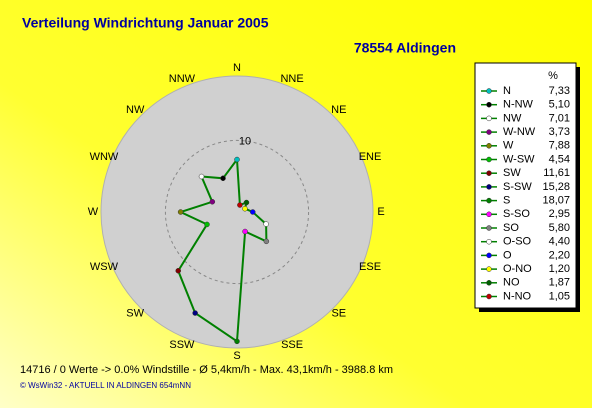 The width and height of the screenshot is (592, 408). Describe the element at coordinates (519, 132) in the screenshot. I see `legend-label: W-NW` at that location.